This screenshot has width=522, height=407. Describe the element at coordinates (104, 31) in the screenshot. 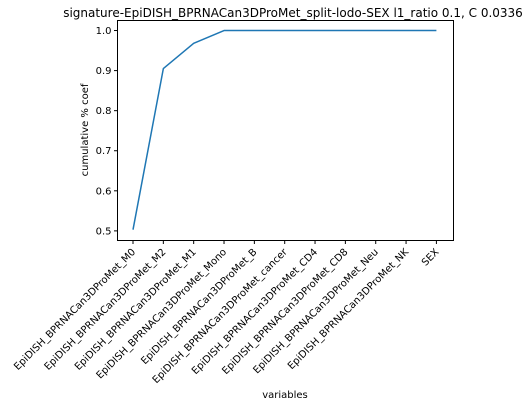

I see `y-tick-label: 1.0` at that location.